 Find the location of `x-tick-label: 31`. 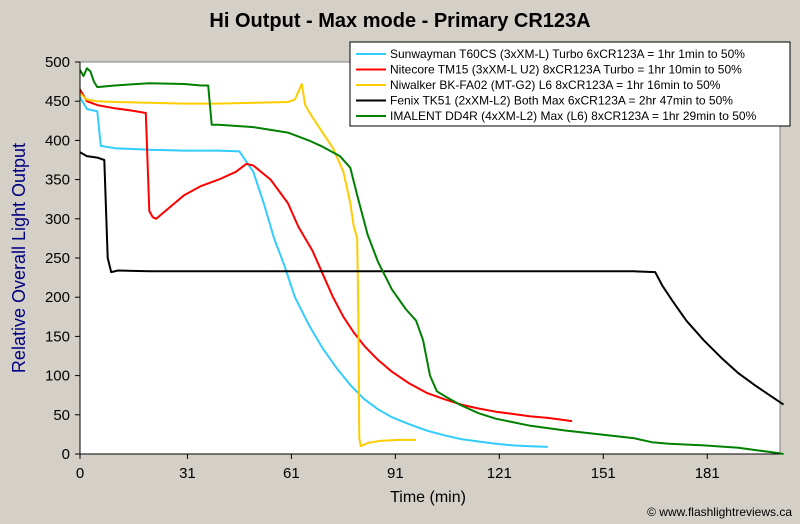

x-tick-label: 31 is located at coordinates (187, 473).